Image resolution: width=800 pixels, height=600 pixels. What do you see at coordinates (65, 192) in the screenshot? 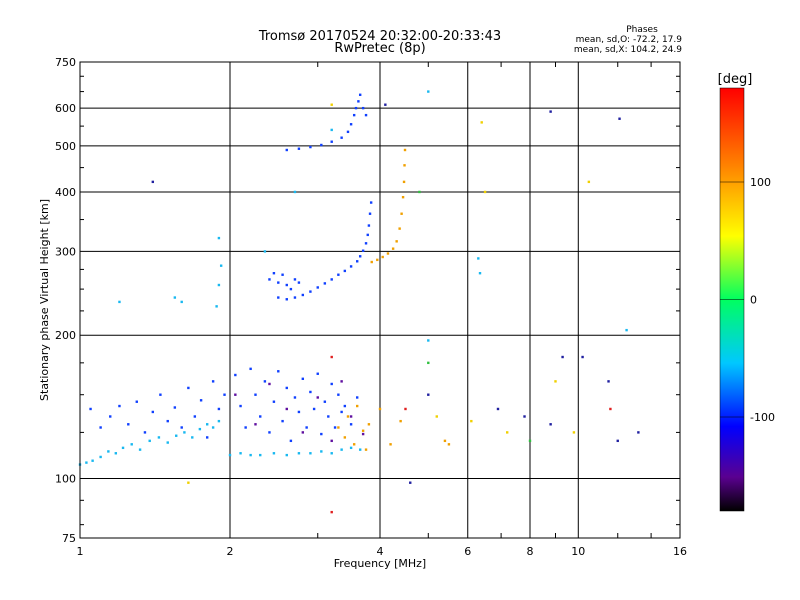
I see `y-tick-label: 400` at bounding box center [65, 192].